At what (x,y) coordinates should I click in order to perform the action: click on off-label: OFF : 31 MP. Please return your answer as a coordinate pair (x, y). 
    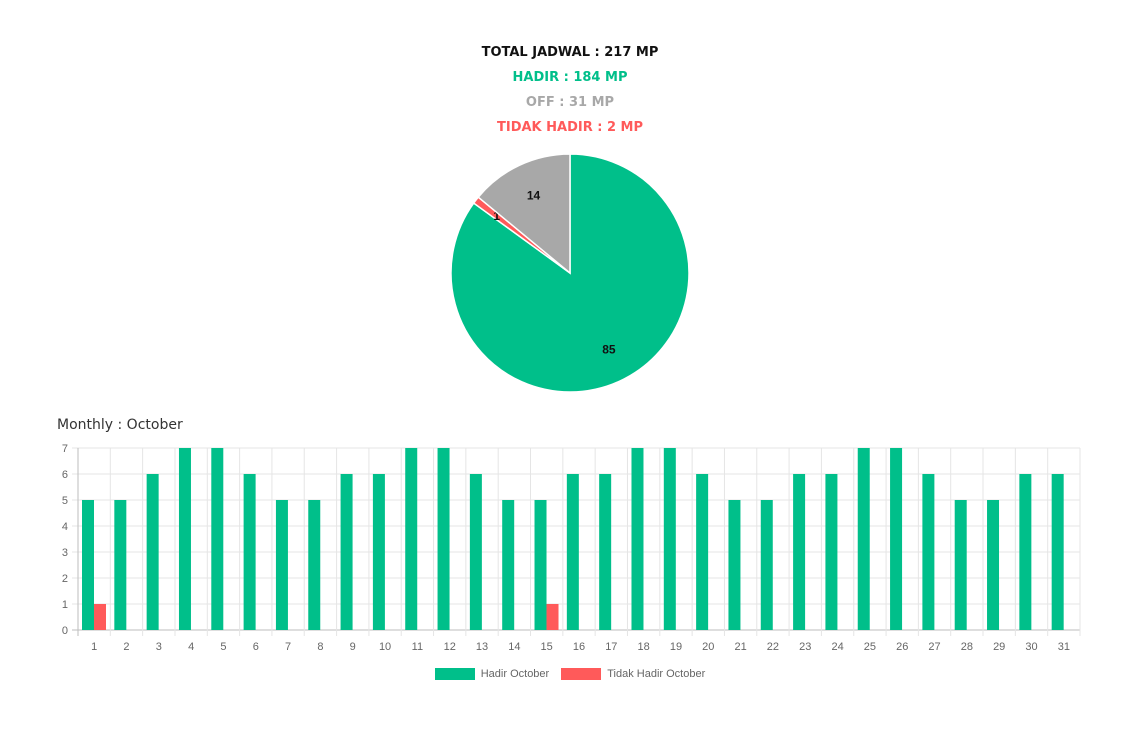
    Looking at the image, I should click on (570, 102).